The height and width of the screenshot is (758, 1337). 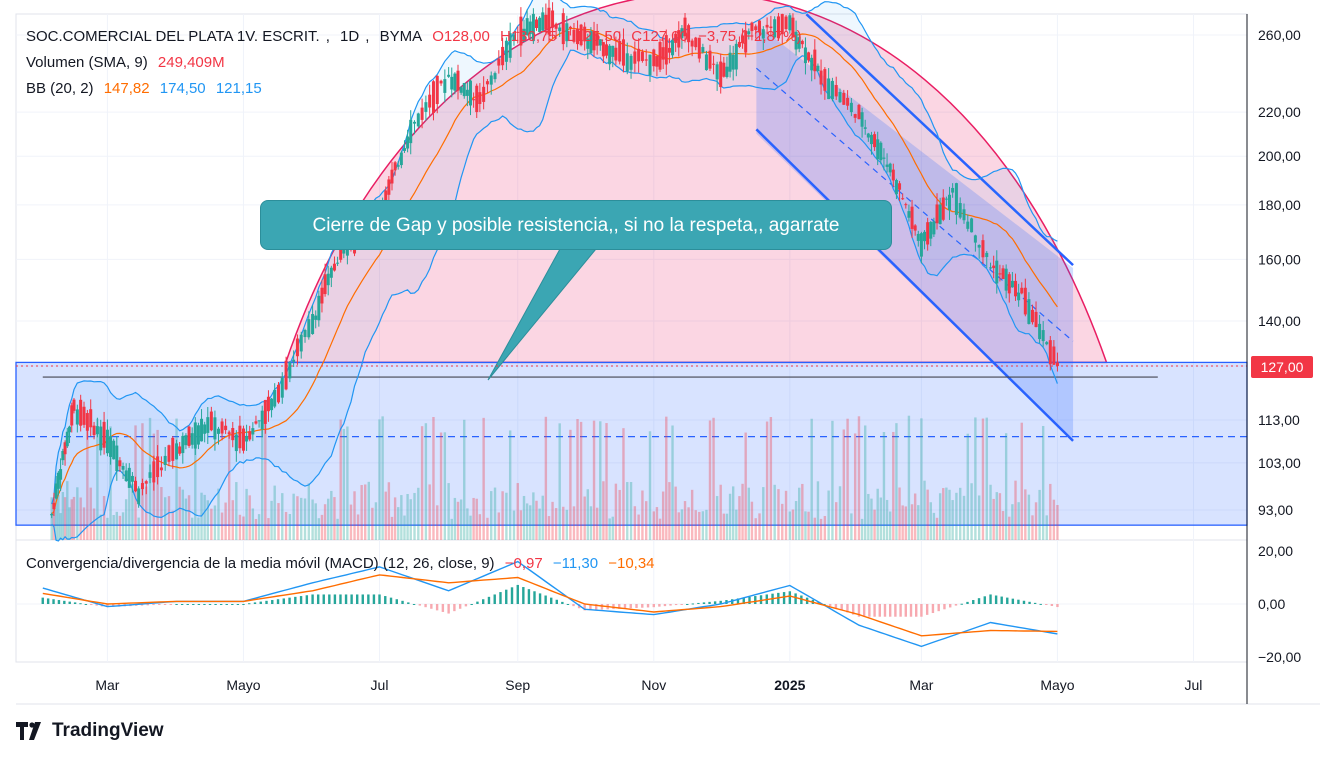 What do you see at coordinates (147, 88) in the screenshot?
I see `bb-legend: BB (20, 2) 147,82 174,50 121,15` at bounding box center [147, 88].